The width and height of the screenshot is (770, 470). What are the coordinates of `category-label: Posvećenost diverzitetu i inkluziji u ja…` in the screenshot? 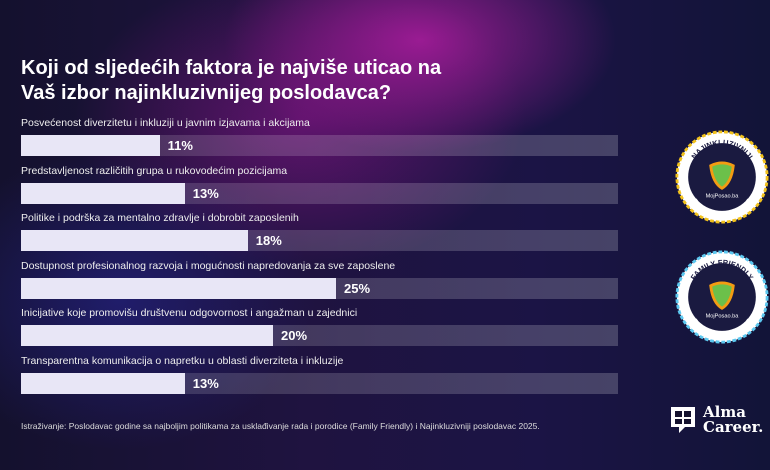 It's located at (165, 123).